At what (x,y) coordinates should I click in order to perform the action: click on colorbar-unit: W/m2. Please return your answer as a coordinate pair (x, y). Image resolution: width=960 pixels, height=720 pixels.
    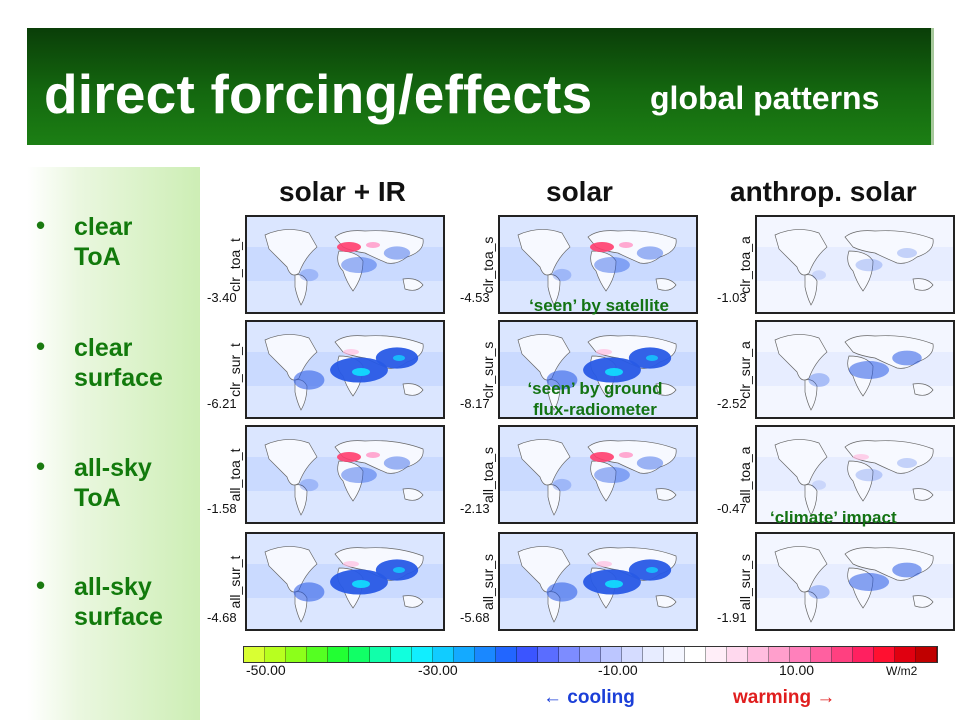
    Looking at the image, I should click on (902, 671).